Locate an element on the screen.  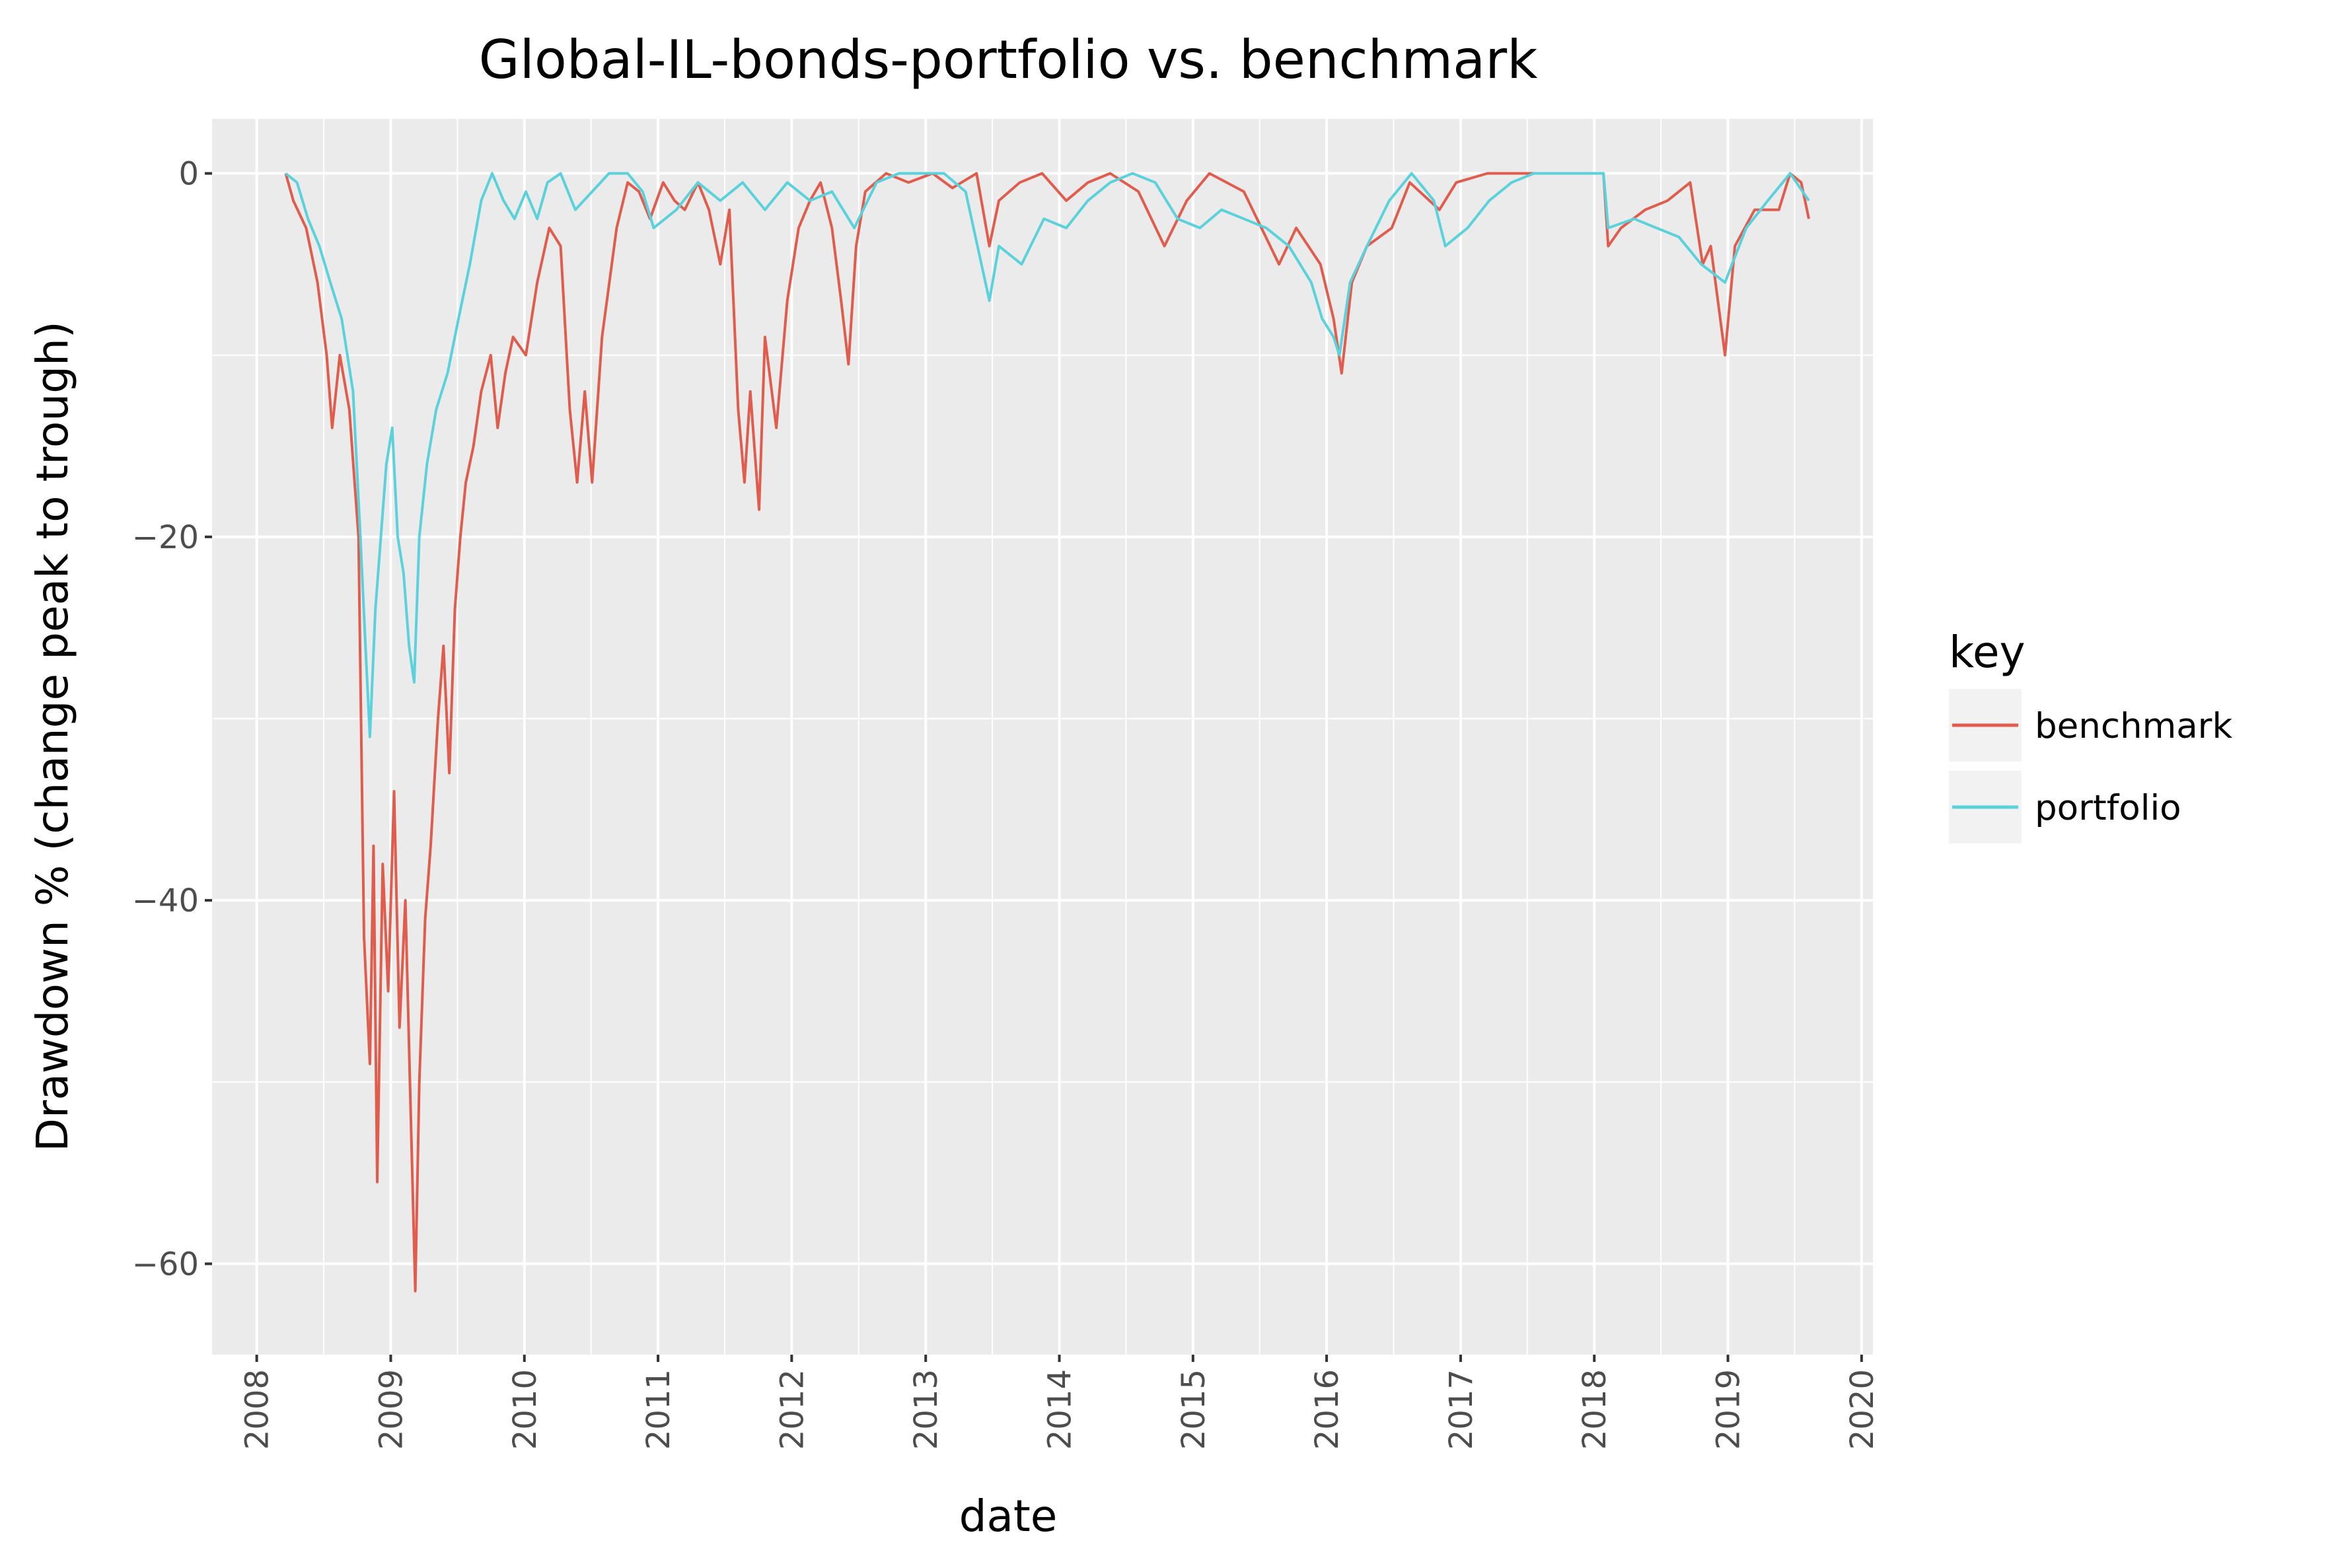
y-tick-label: 0 is located at coordinates (188, 174).